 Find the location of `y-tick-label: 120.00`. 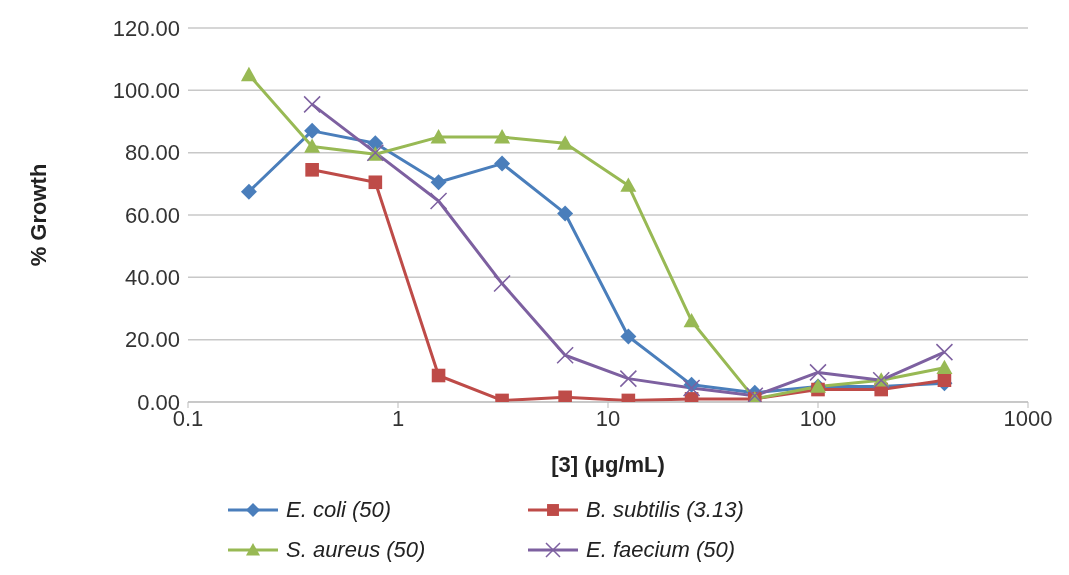

y-tick-label: 120.00 is located at coordinates (146, 28).